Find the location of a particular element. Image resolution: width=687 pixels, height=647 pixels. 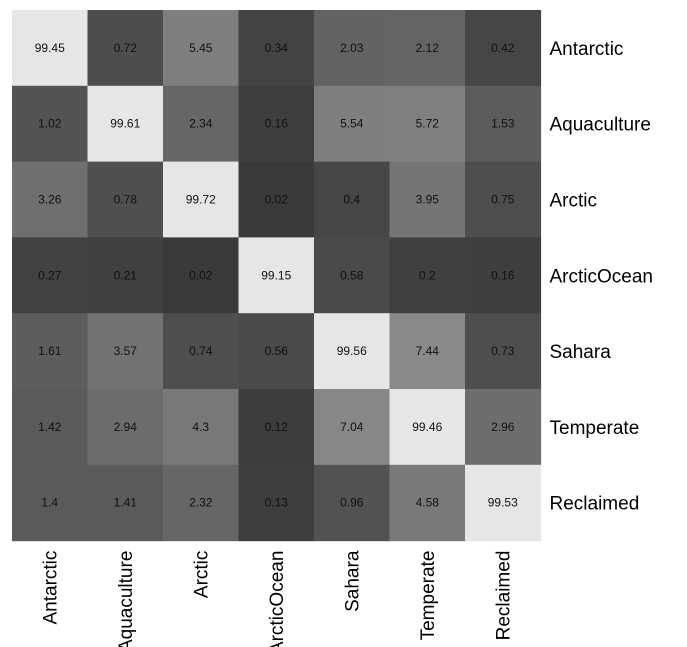

heatmap-cell-value: 99.15 is located at coordinates (276, 275).